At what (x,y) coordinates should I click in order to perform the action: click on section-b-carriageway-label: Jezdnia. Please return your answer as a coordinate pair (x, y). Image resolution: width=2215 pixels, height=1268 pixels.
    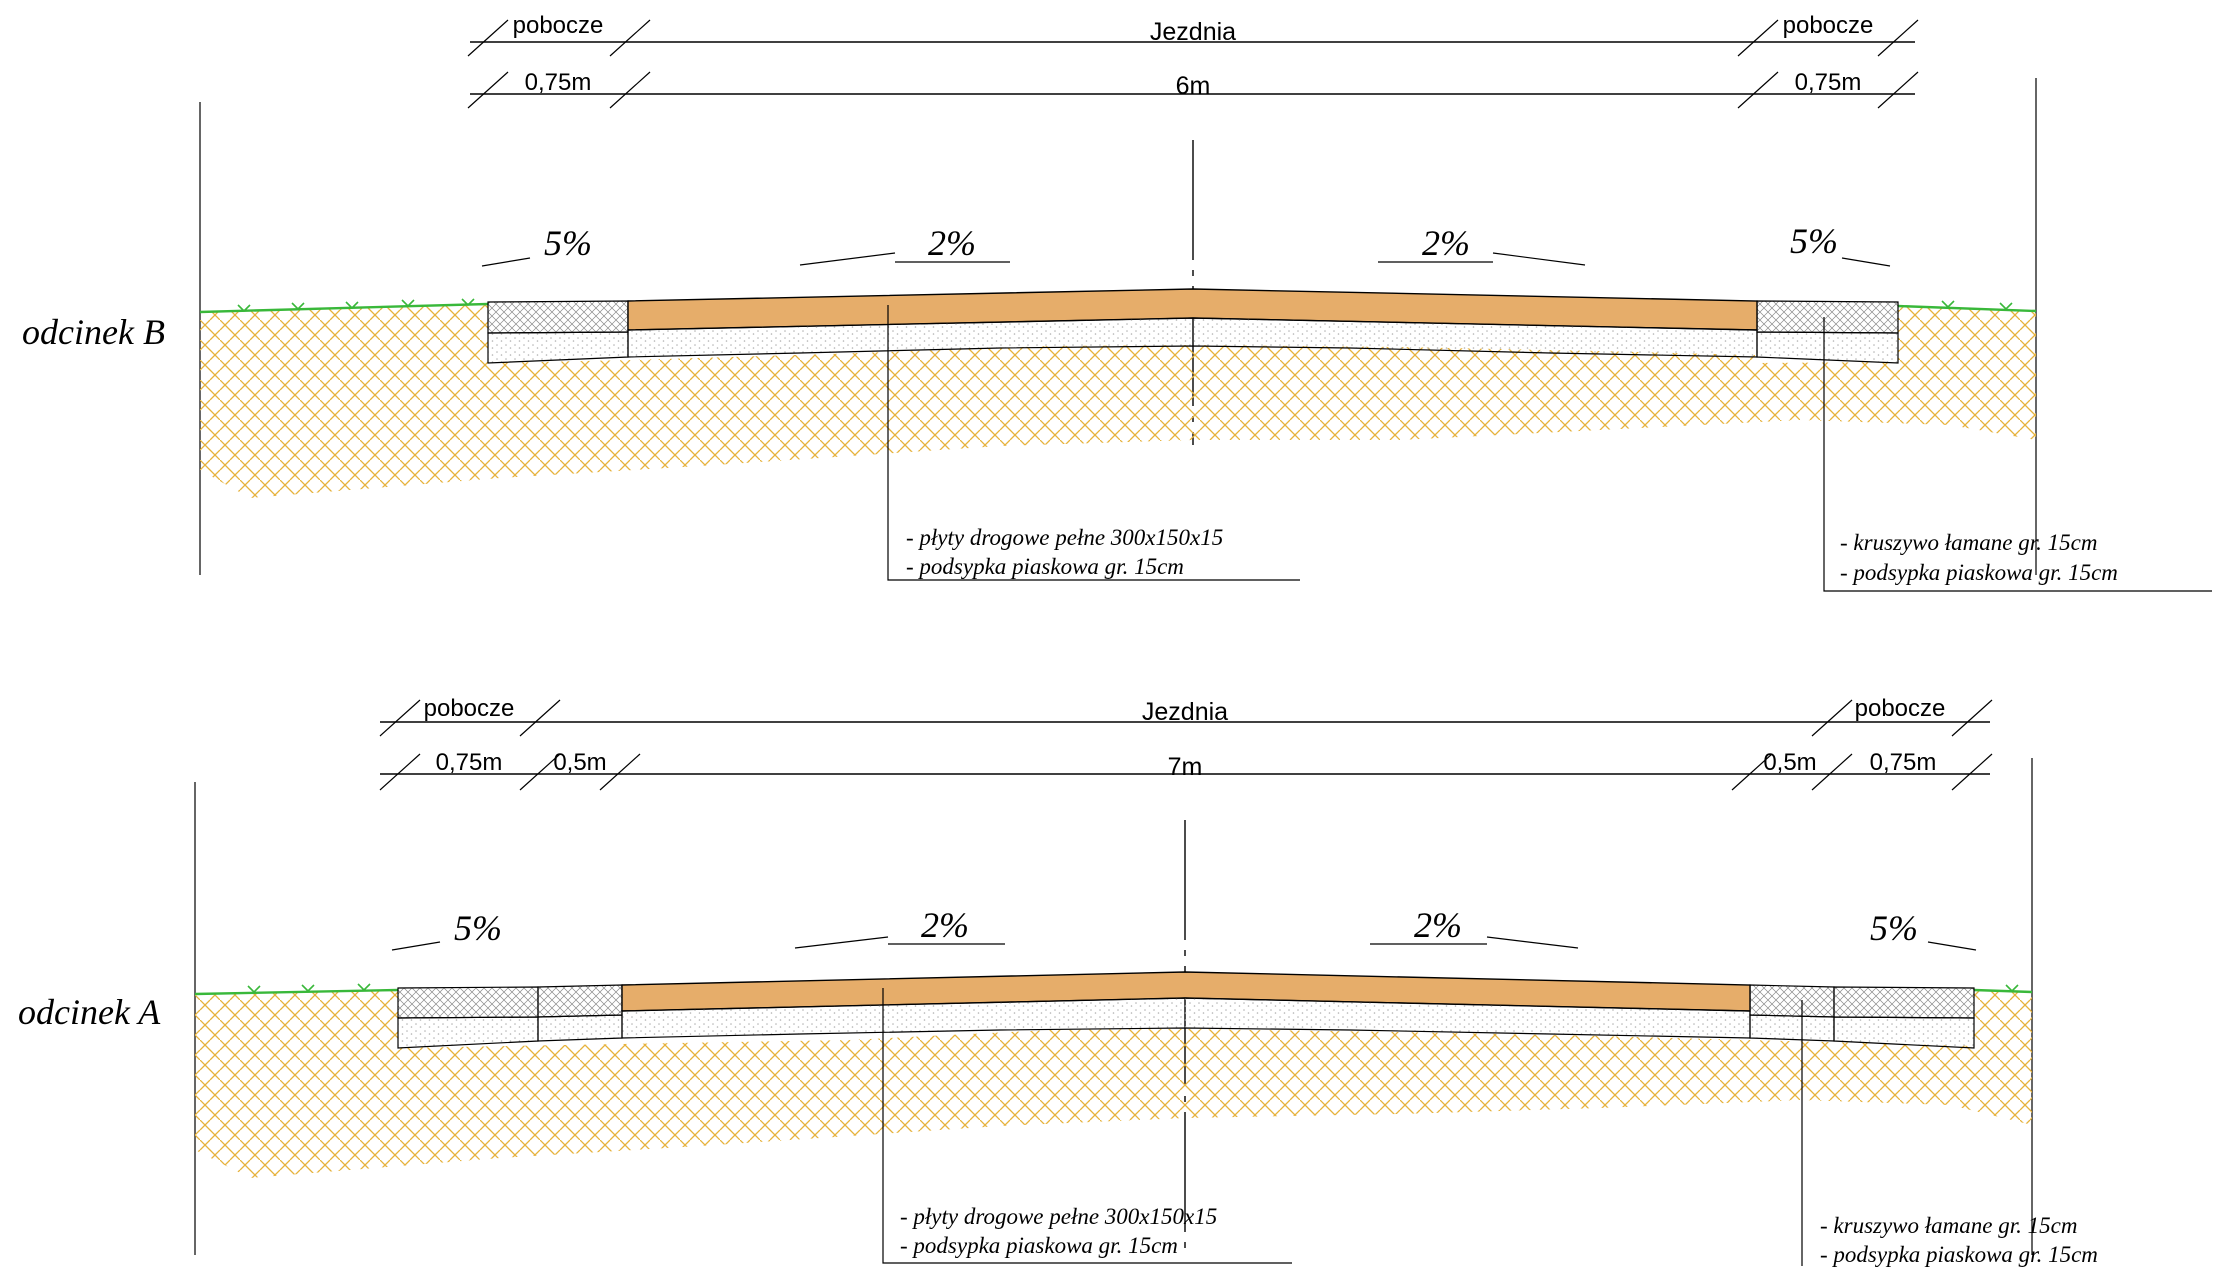
    Looking at the image, I should click on (1193, 32).